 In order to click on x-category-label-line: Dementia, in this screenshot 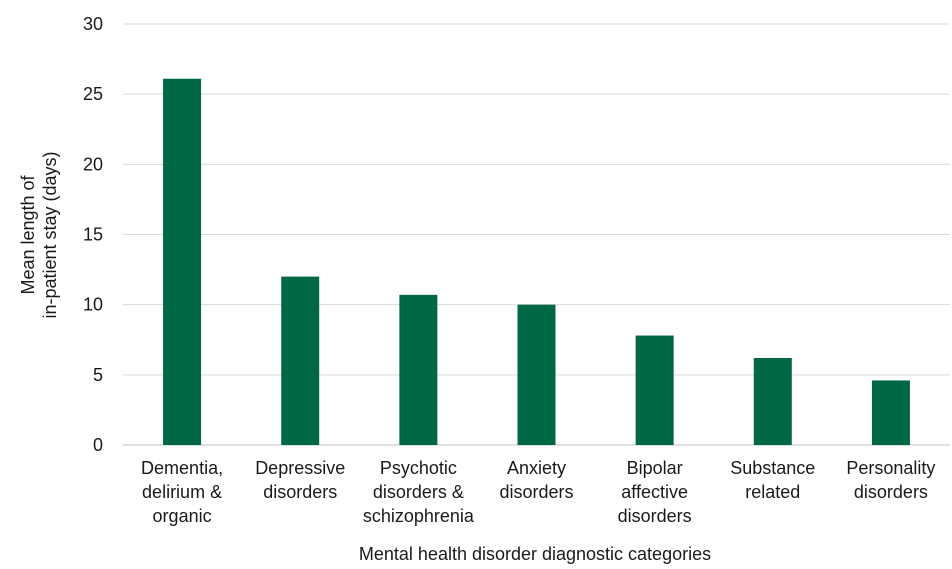, I will do `click(182, 468)`.